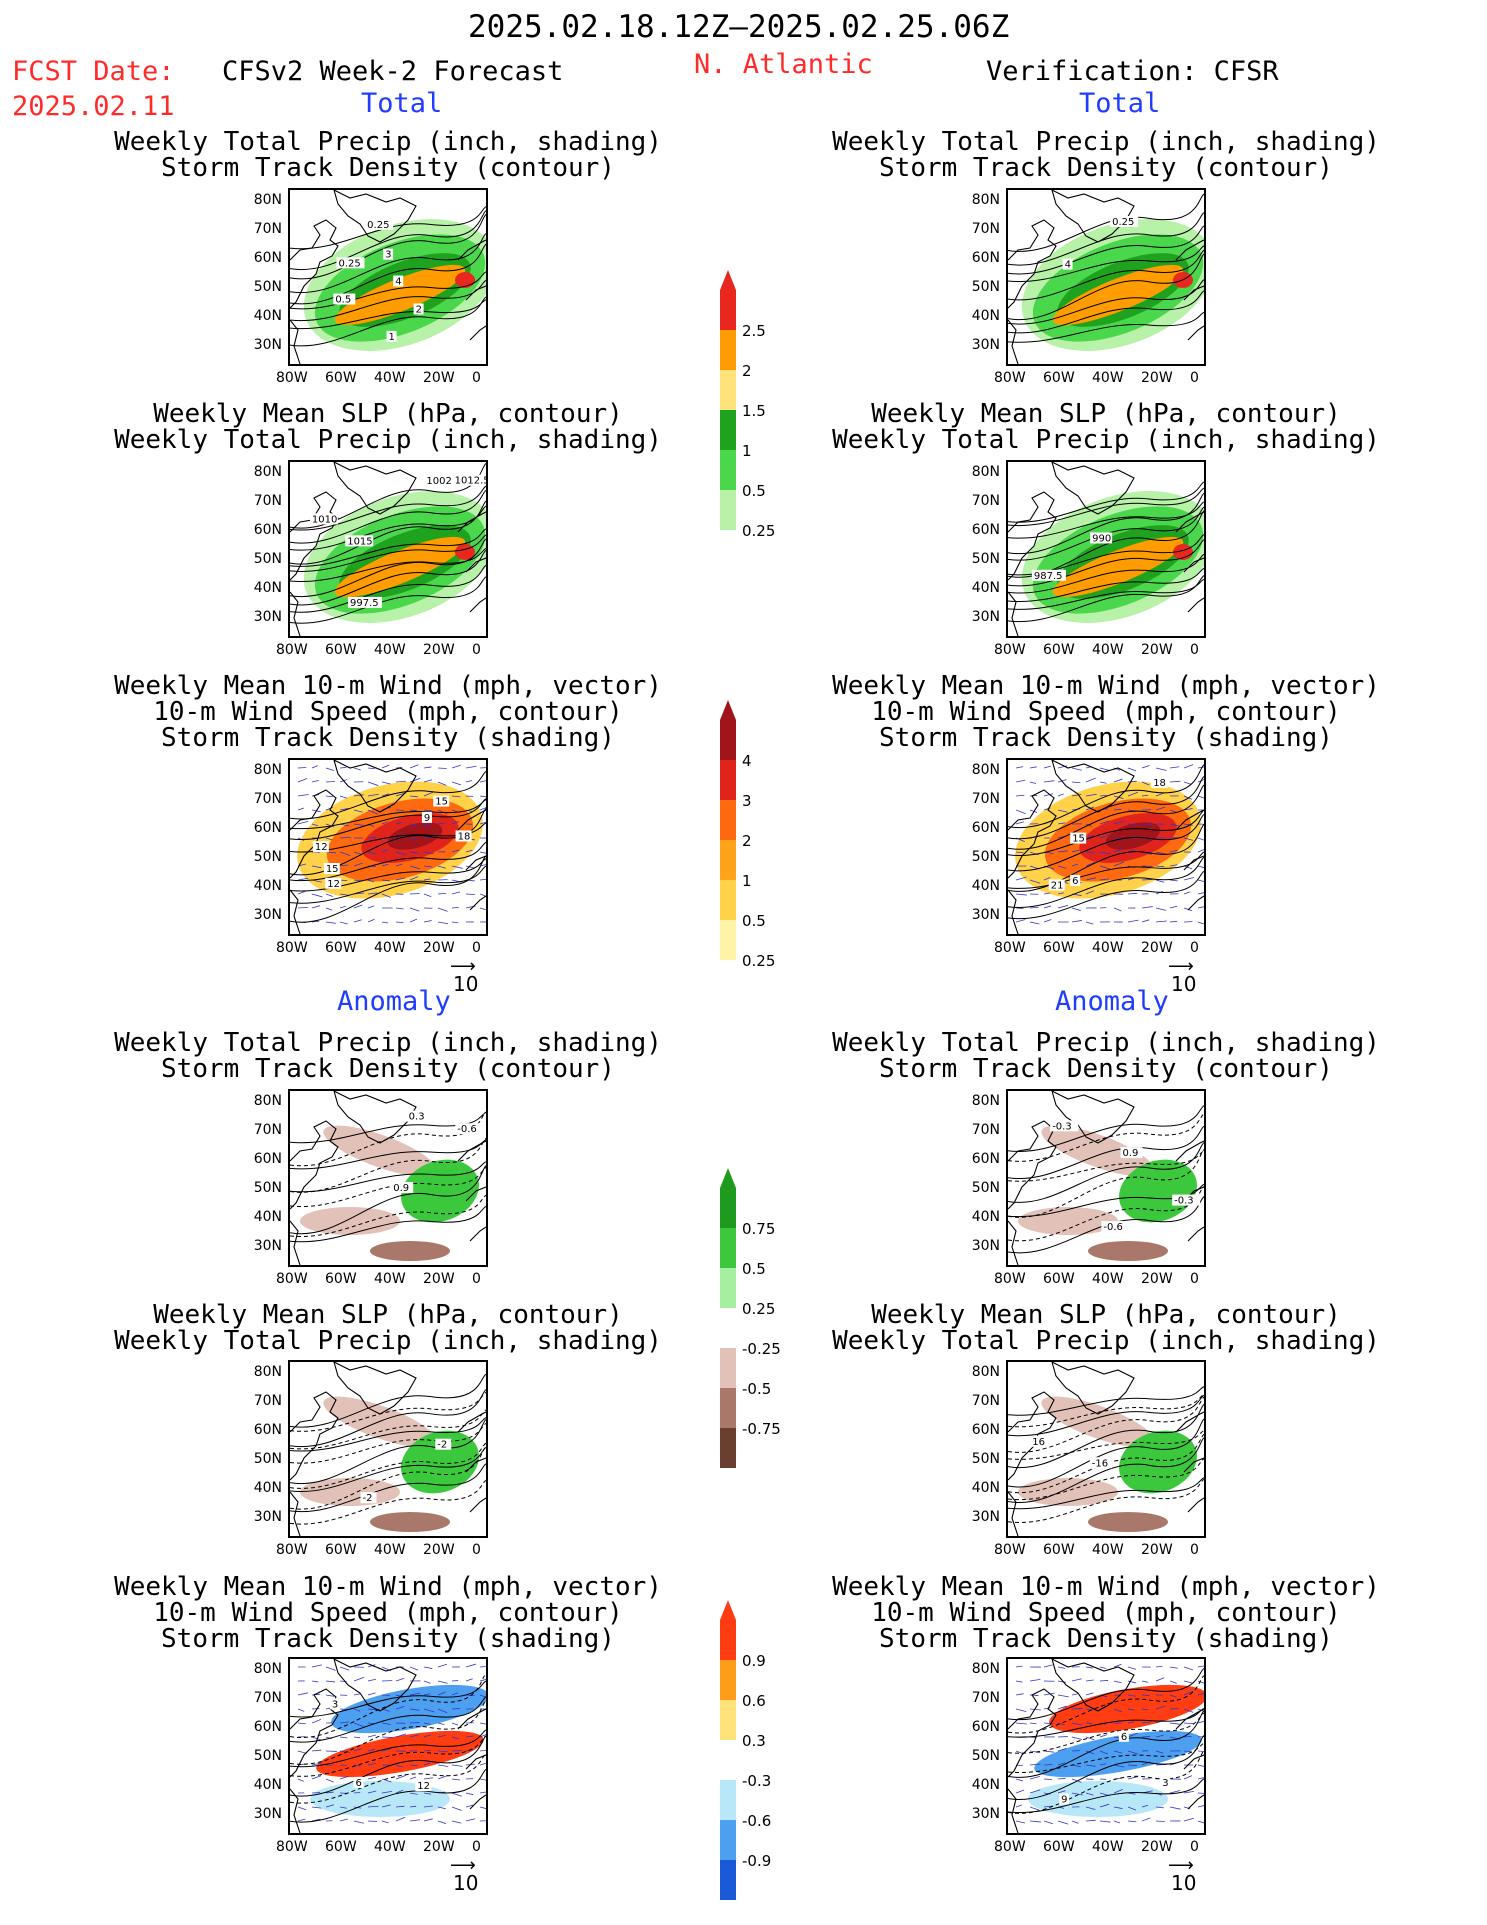 This screenshot has width=1487, height=1925. I want to click on map-panel: -0.6 0.9 0.3, so click(388, 1178).